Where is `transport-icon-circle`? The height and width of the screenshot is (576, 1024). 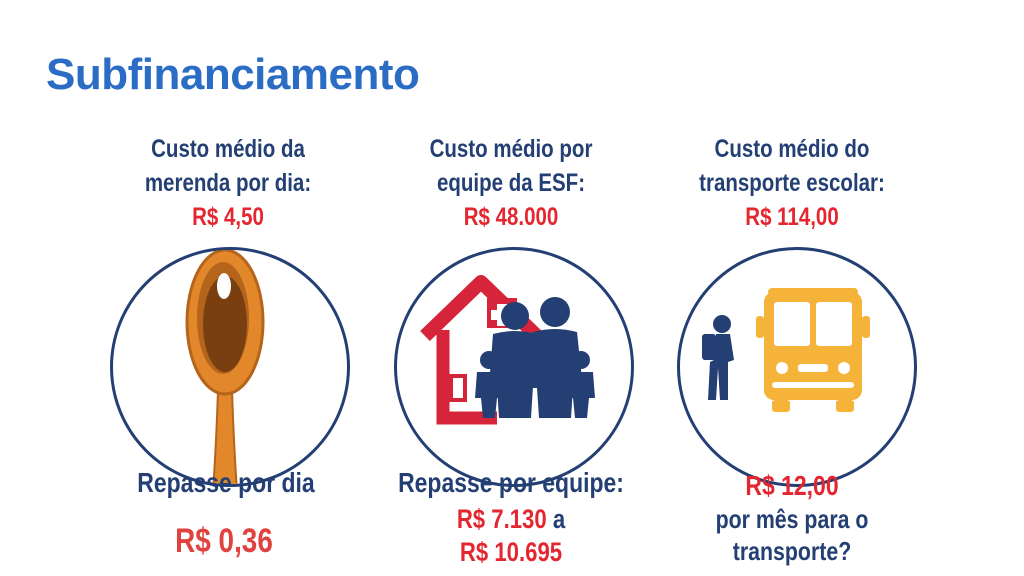
transport-icon-circle is located at coordinates (797, 367).